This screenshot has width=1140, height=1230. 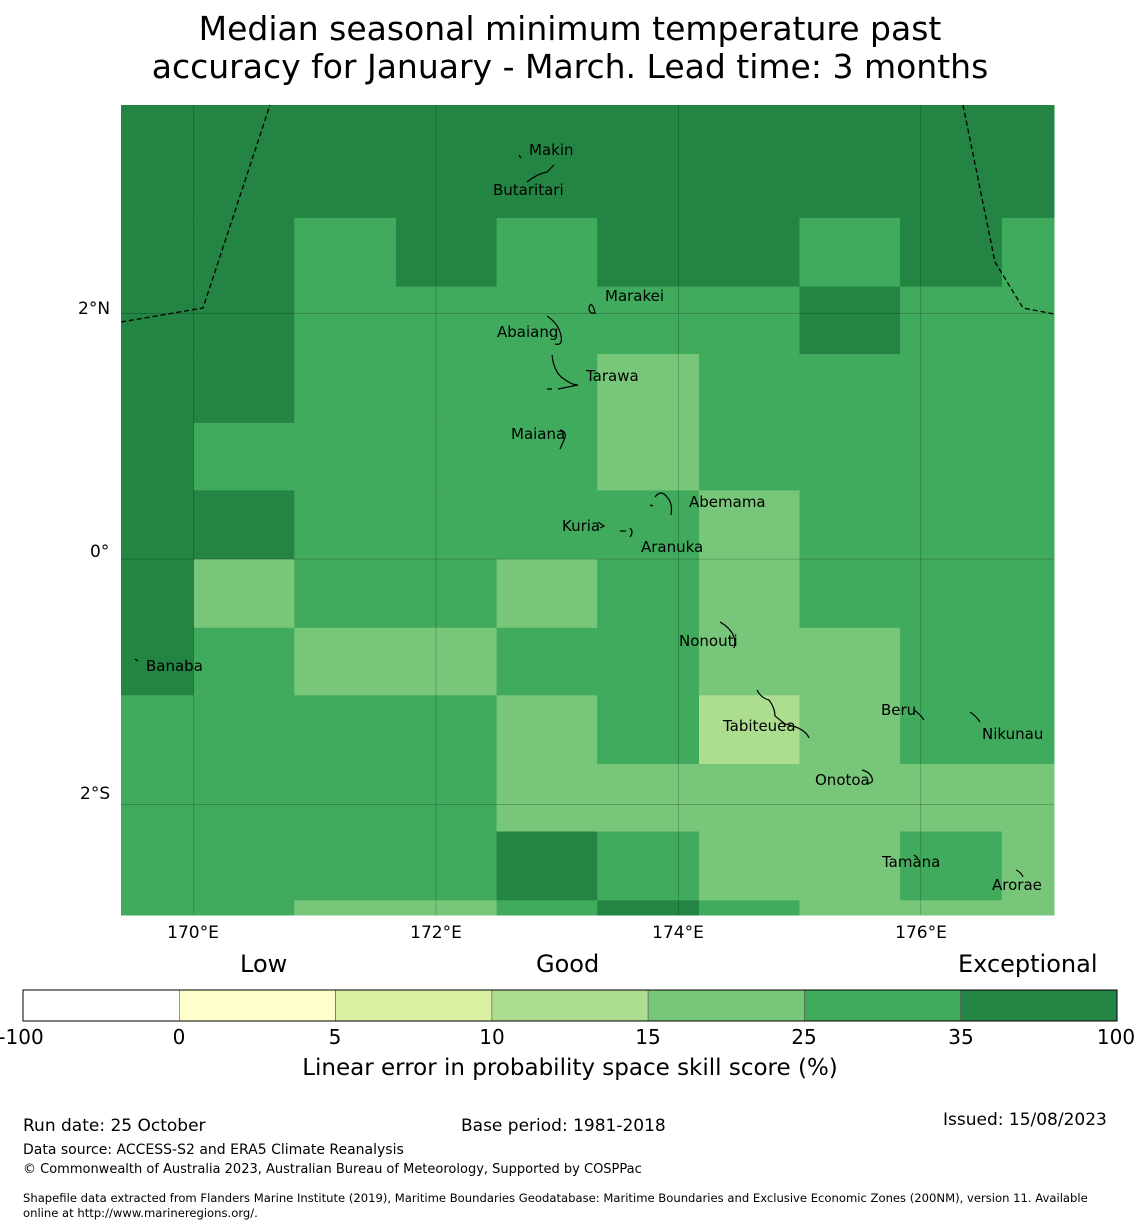 What do you see at coordinates (527, 332) in the screenshot?
I see `island-label-abaiang: Abaiang` at bounding box center [527, 332].